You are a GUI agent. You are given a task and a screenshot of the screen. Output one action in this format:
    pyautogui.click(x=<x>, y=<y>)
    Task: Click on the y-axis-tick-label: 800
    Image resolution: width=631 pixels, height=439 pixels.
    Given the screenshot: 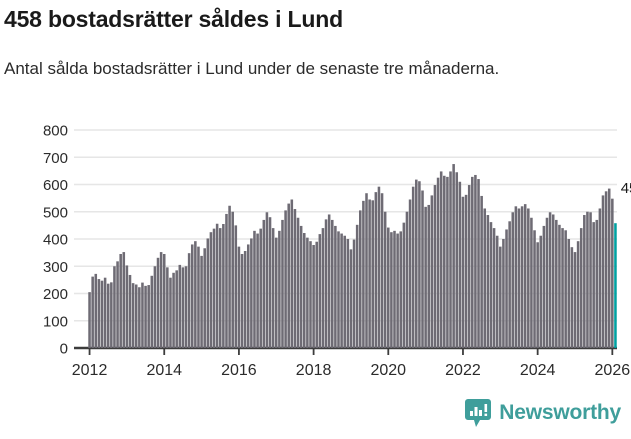 What is the action you would take?
    pyautogui.click(x=55, y=131)
    